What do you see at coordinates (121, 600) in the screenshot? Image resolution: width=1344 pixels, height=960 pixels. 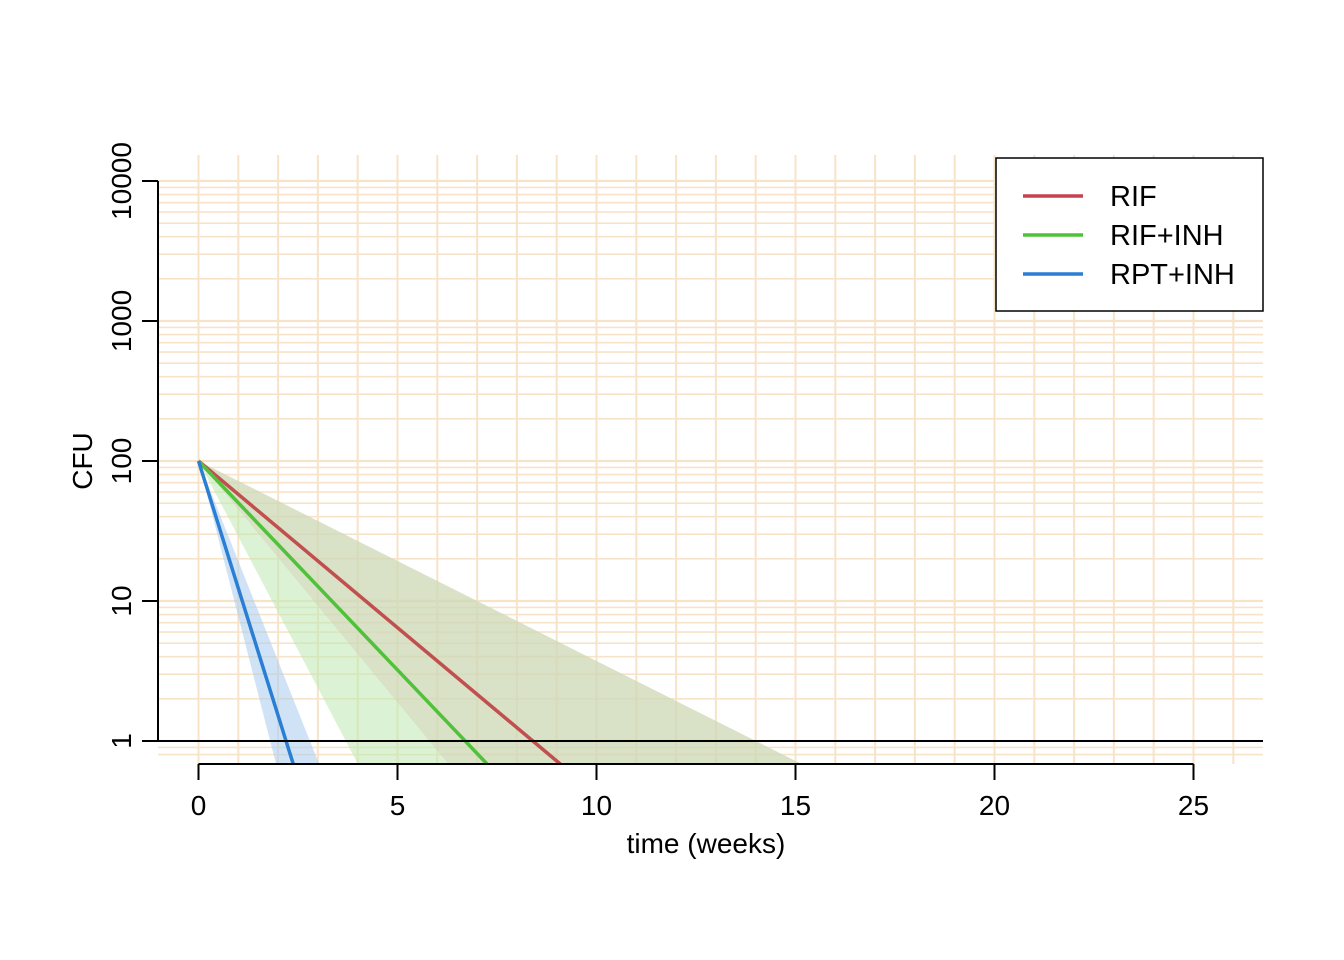 I see `y-tick-label: 10` at bounding box center [121, 600].